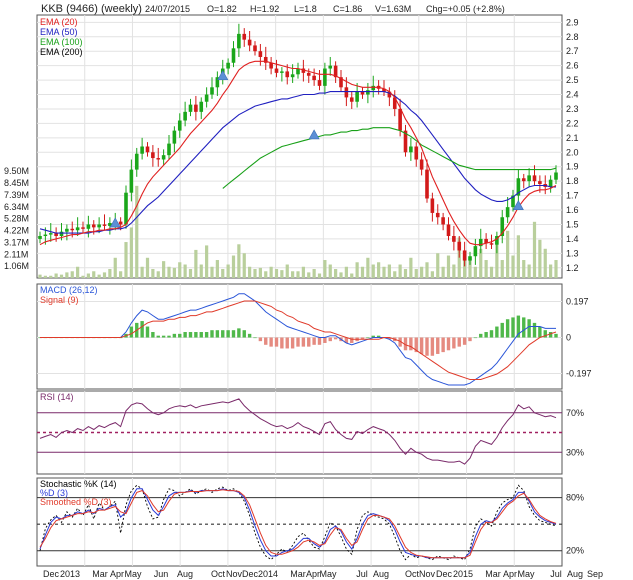  What do you see at coordinates (362, 574) in the screenshot?
I see `x-tick-label: Jul` at bounding box center [362, 574].